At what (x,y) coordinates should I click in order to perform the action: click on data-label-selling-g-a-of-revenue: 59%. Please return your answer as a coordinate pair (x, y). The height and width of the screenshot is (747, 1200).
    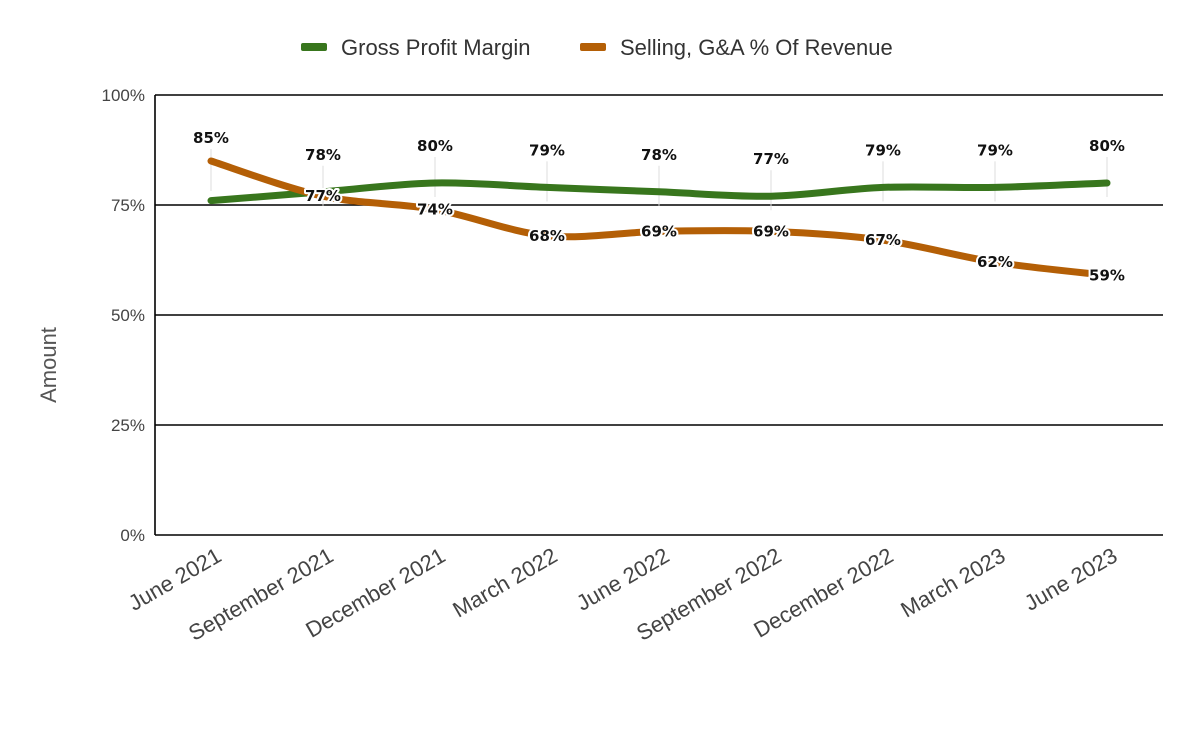
    Looking at the image, I should click on (1107, 275).